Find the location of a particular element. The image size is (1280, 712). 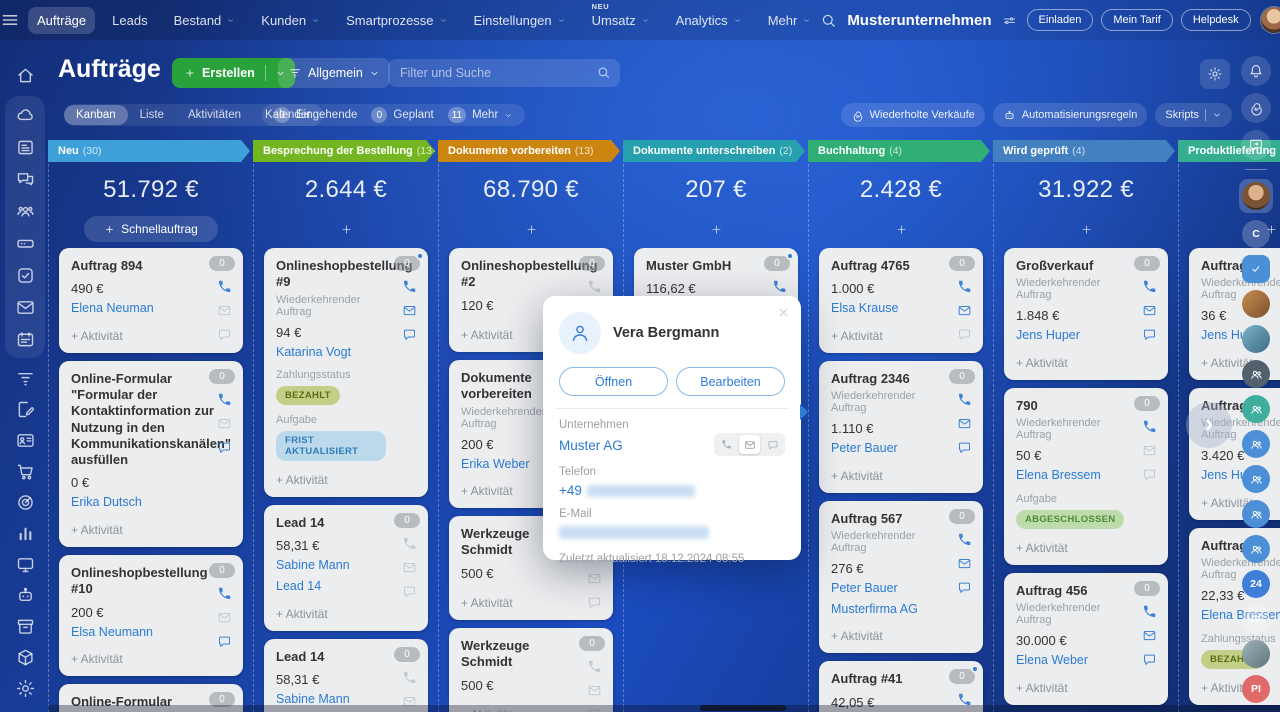

calendar-icon is located at coordinates (25, 339).